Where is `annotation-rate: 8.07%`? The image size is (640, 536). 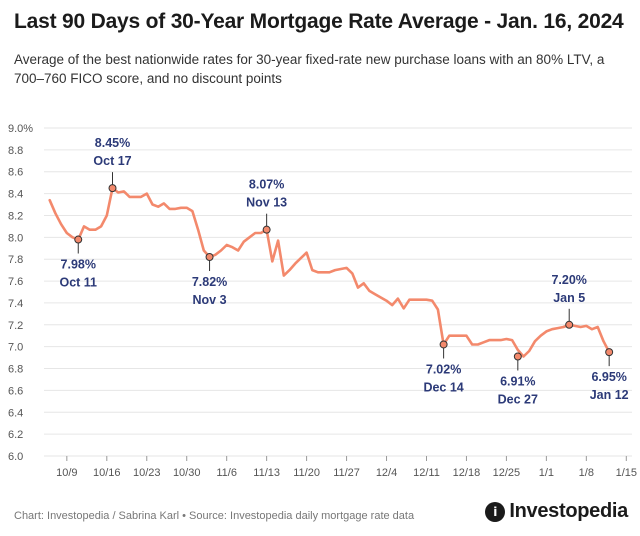
annotation-rate: 8.07% is located at coordinates (266, 185).